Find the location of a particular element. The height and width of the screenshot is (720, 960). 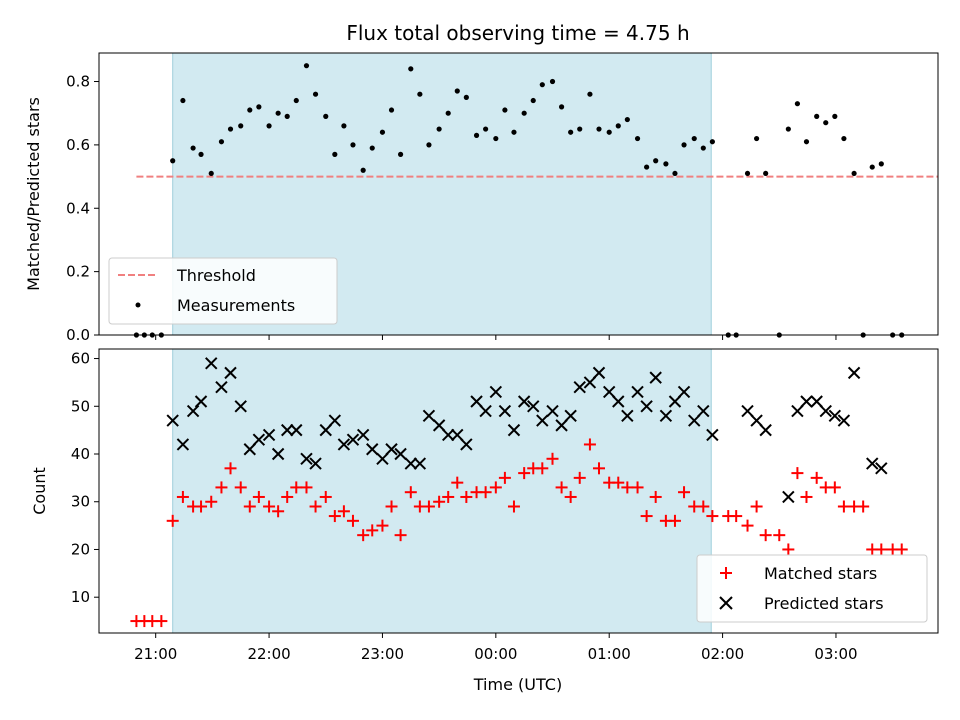

top-x-ticks is located at coordinates (496, 337).